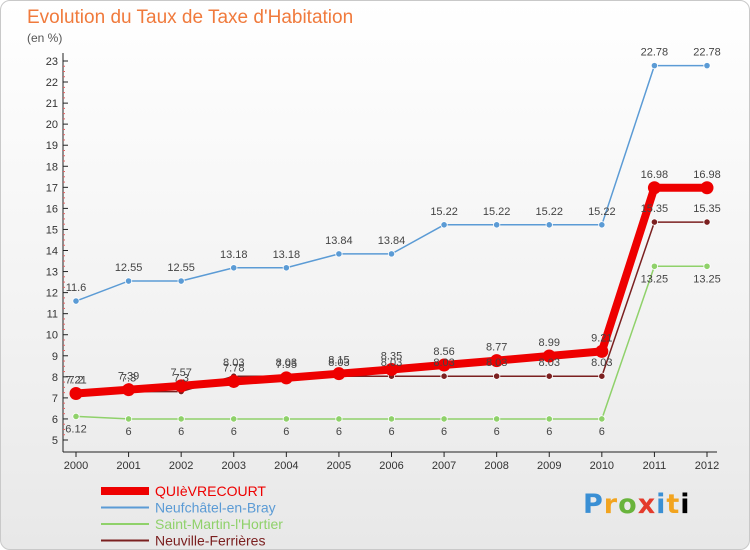  I want to click on data-label: 7.78, so click(233, 368).